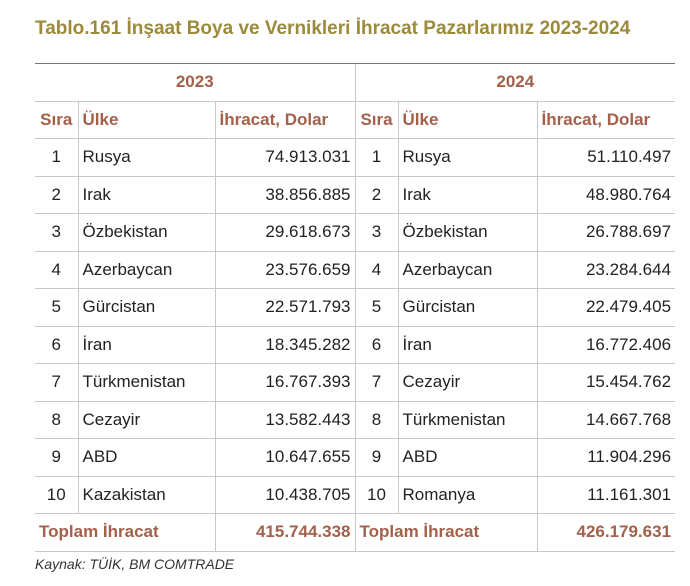  I want to click on data-row: 5 Gürcistan 22.571.793 5 Gürcistan 22.479.405, so click(355, 307).